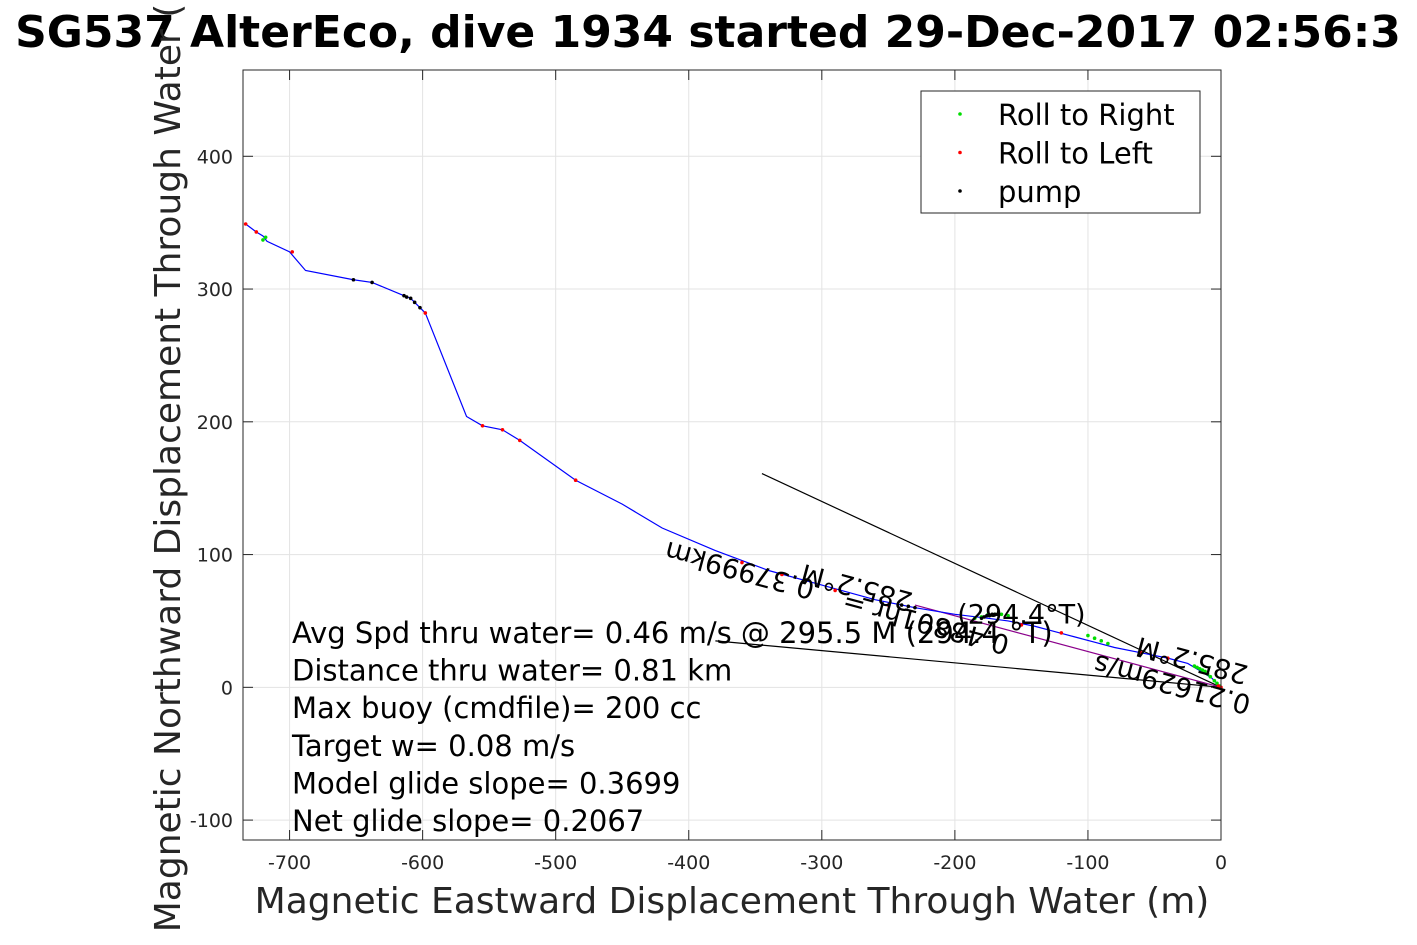  What do you see at coordinates (422, 863) in the screenshot?
I see `x-tick-label: -600` at bounding box center [422, 863].